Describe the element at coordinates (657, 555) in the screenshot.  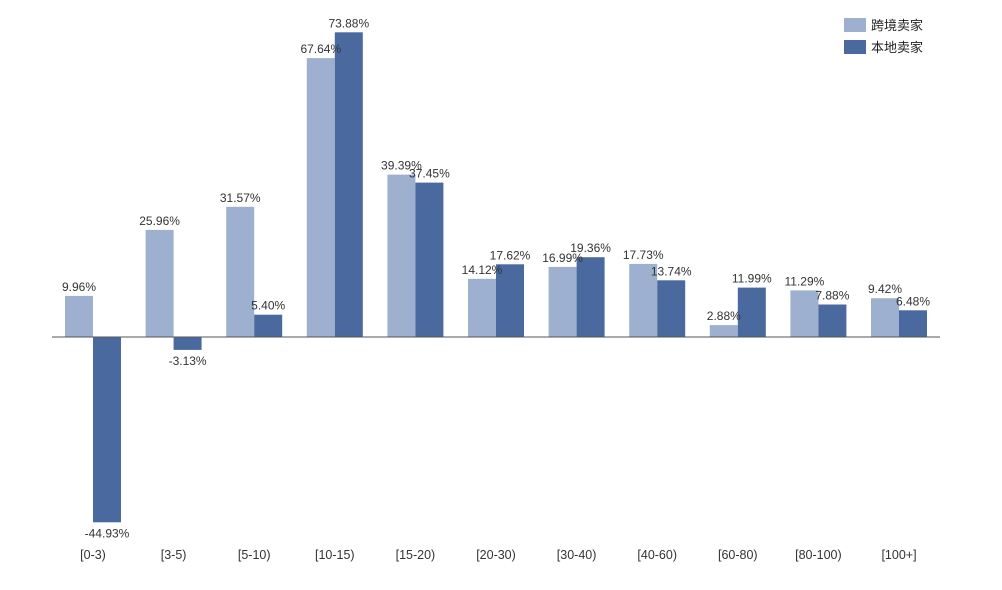
I see `x-tick-label-7: [40-60)` at that location.